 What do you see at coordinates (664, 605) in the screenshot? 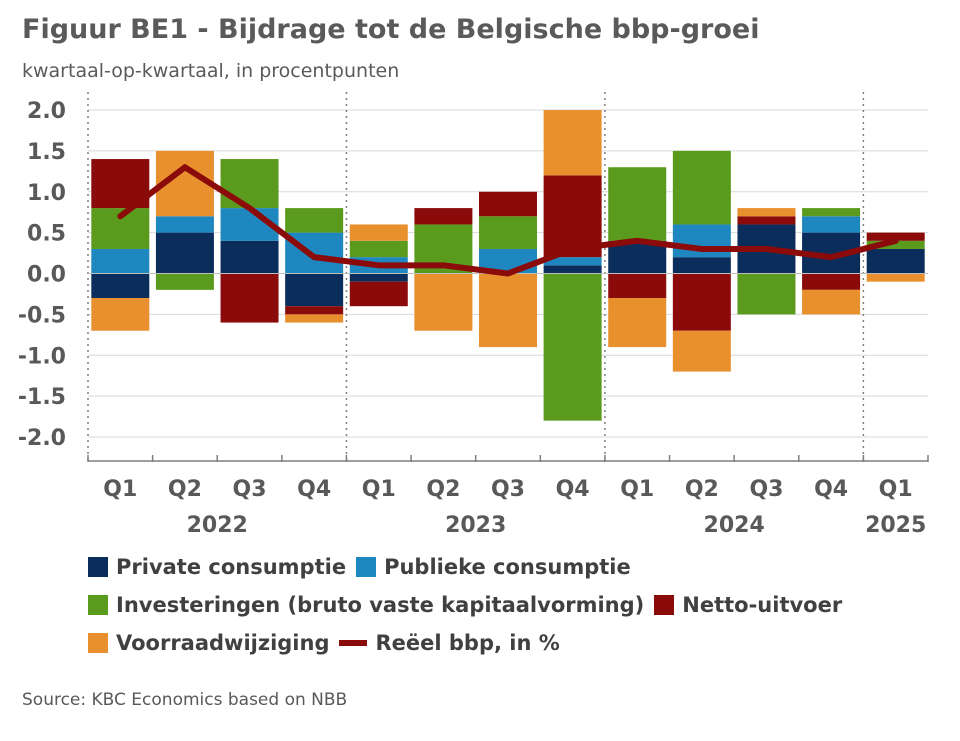
I see `legend-swatch-netto-uitvoer` at bounding box center [664, 605].